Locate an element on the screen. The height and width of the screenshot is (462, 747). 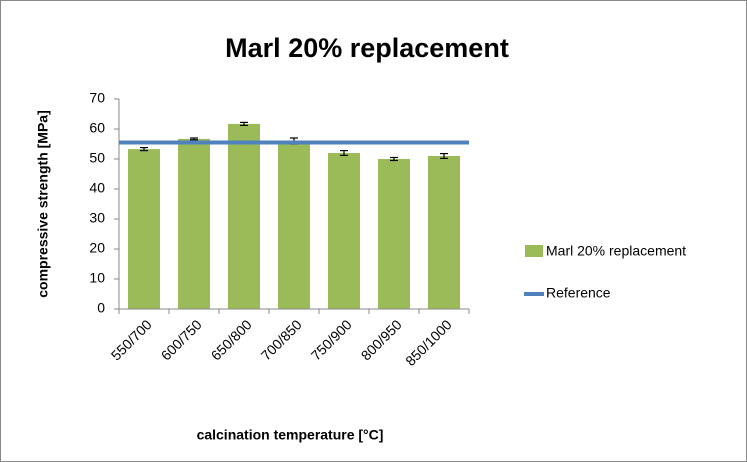
y-tick-label: 0 is located at coordinates (101, 308).